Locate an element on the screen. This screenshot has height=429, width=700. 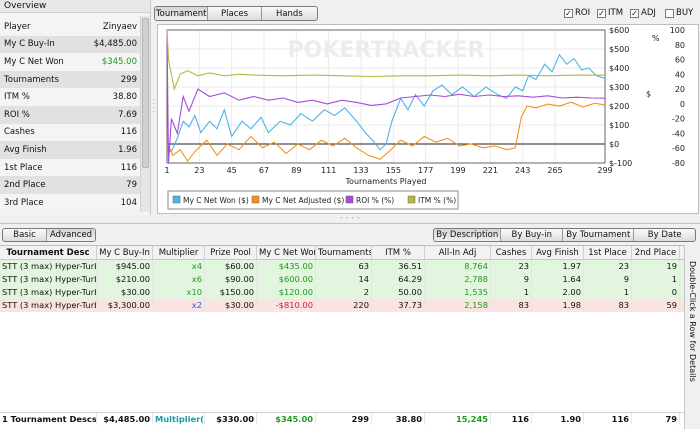
table-cell: 9 is located at coordinates (511, 279).